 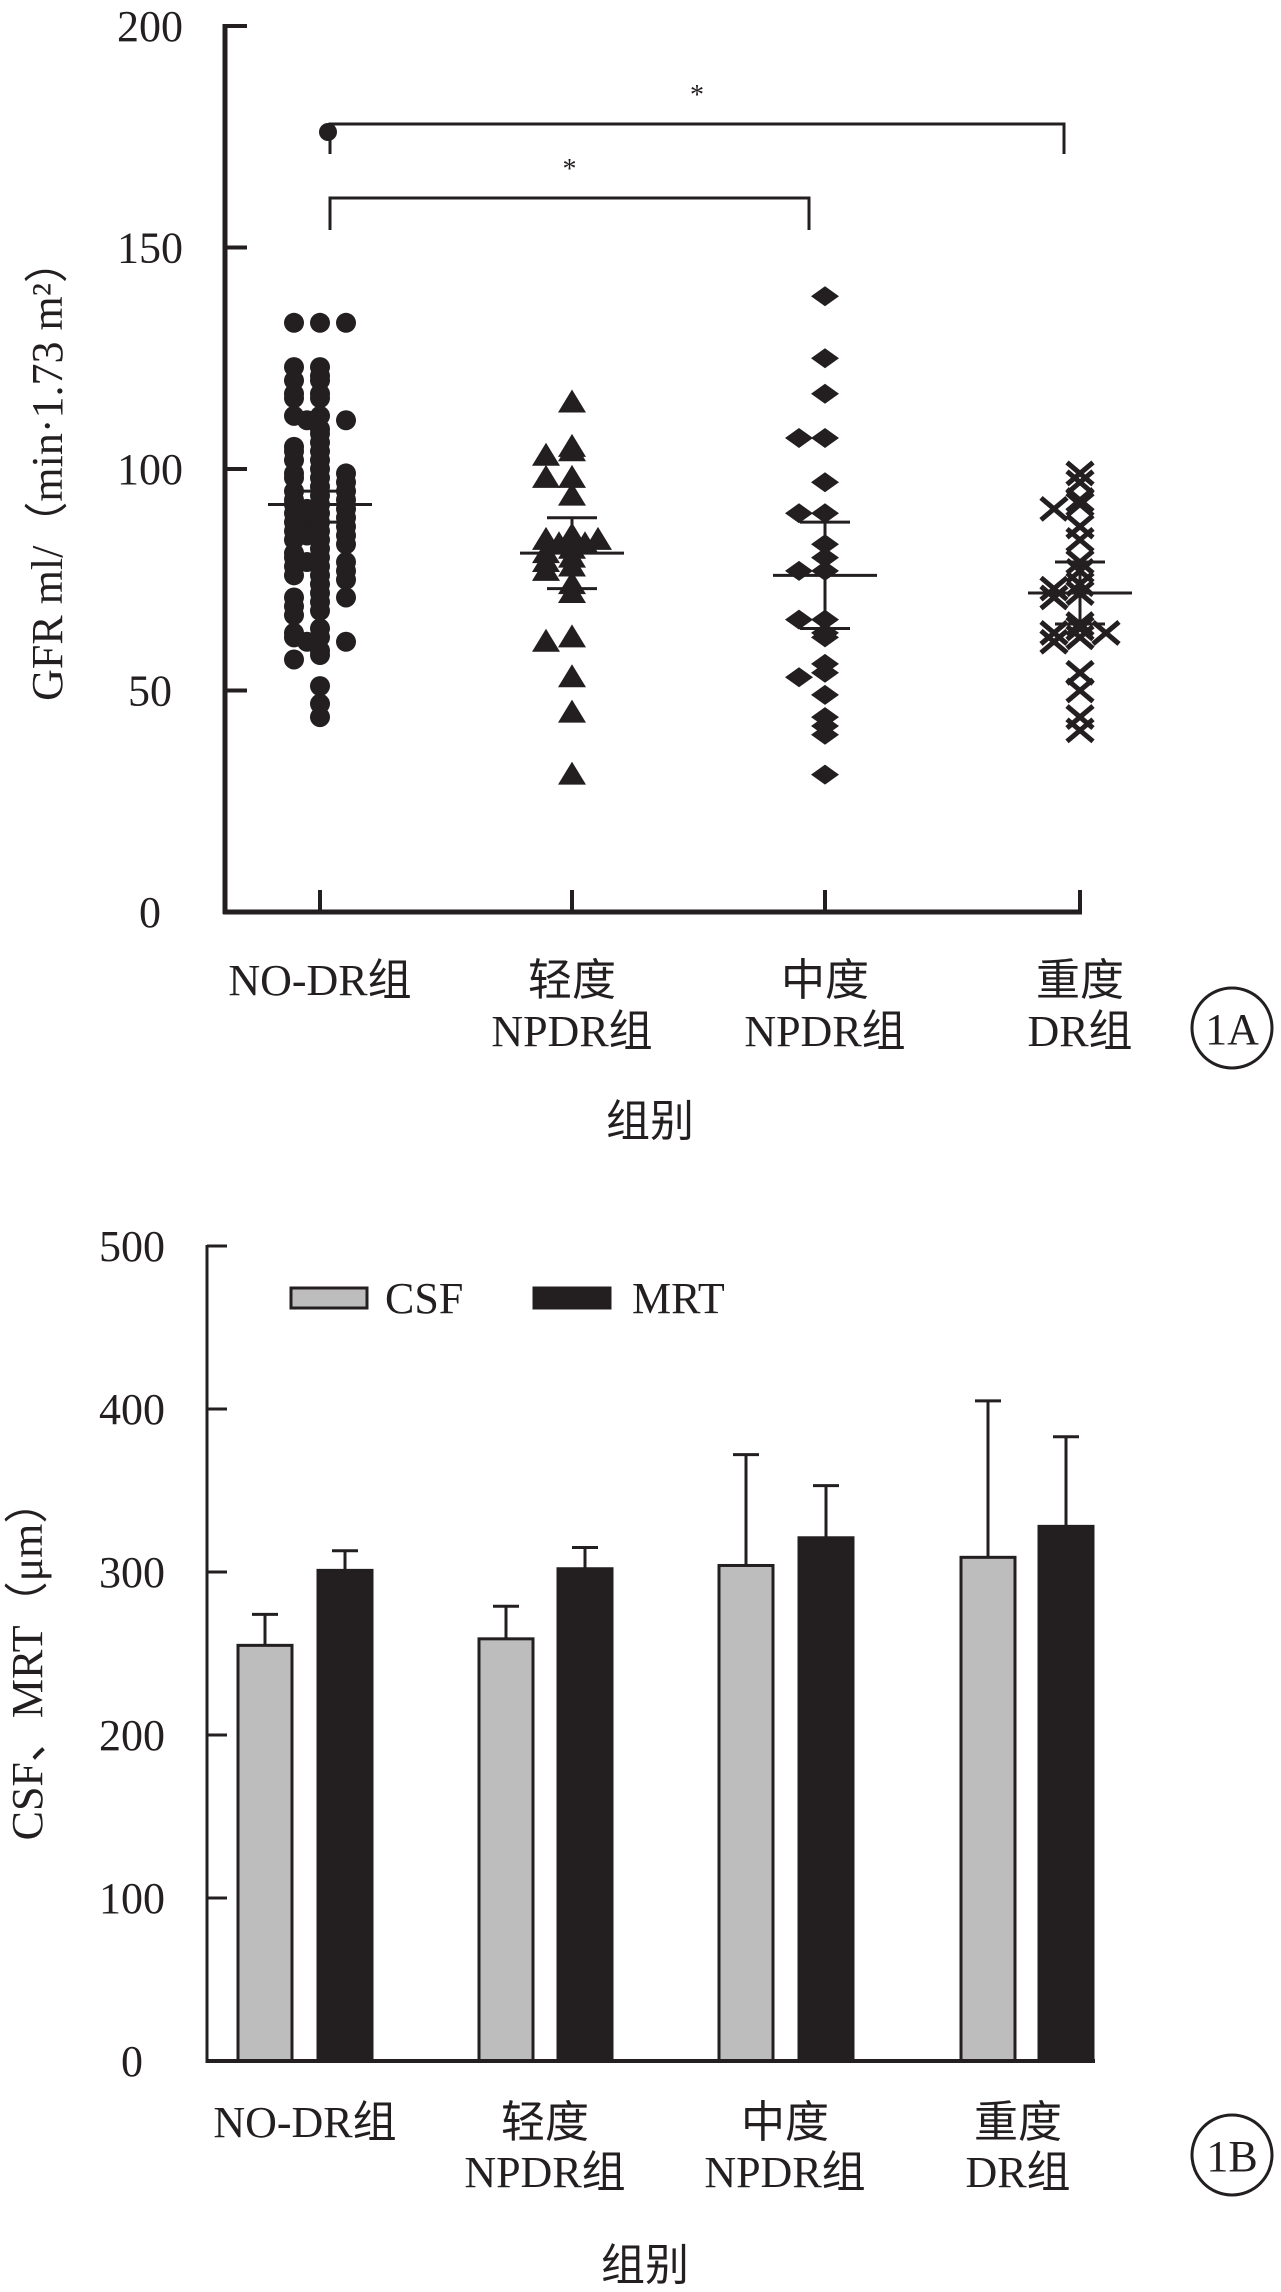 I want to click on significance-star: *, so click(x=570, y=169).